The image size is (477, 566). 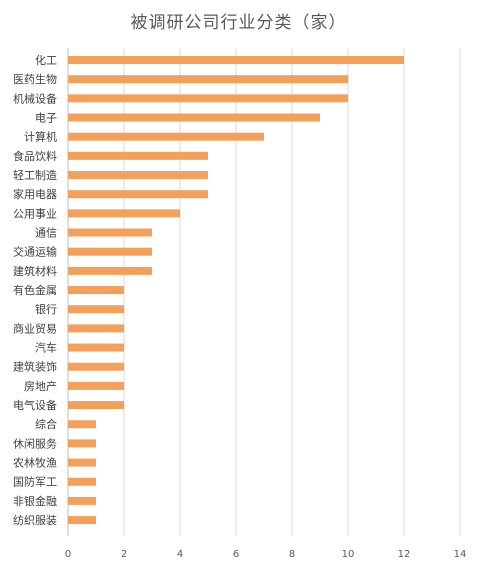 I want to click on category-label: 非银金融, so click(x=35, y=501).